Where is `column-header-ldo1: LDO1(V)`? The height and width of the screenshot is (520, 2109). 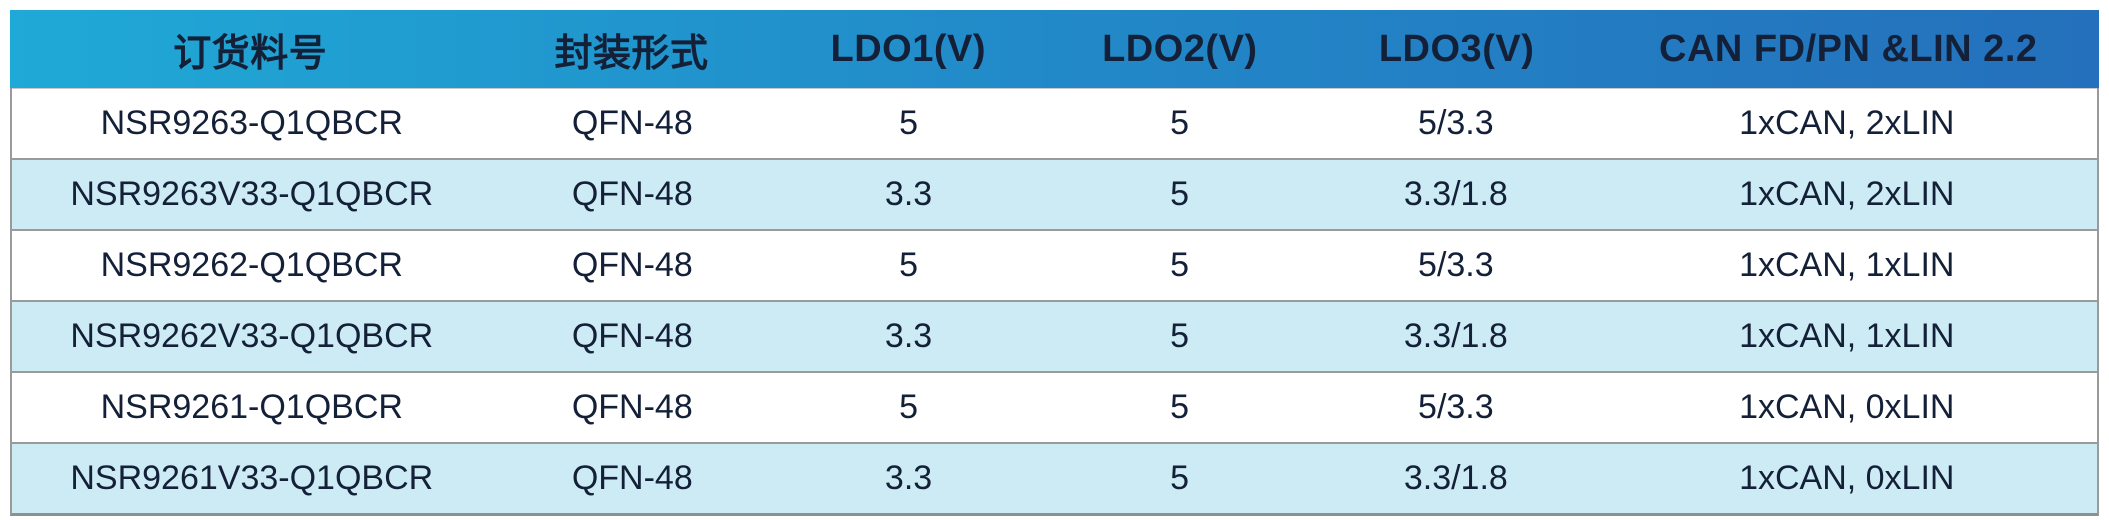
column-header-ldo1: LDO1(V) is located at coordinates (908, 48).